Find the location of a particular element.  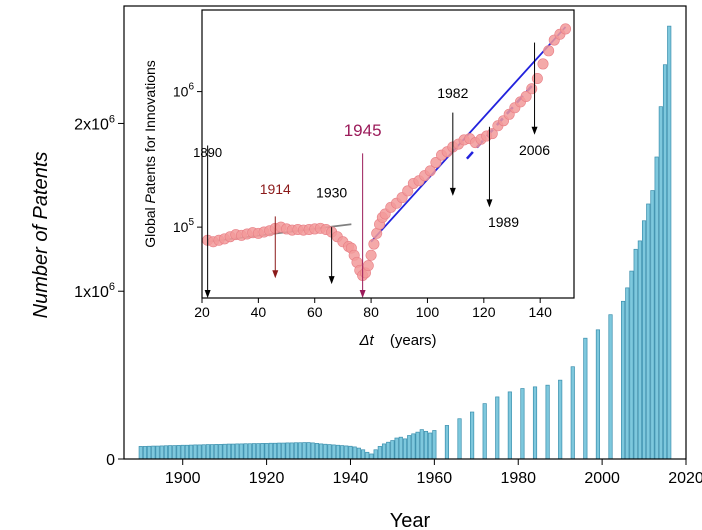

inset-x-tick-label: 80 is located at coordinates (371, 312).